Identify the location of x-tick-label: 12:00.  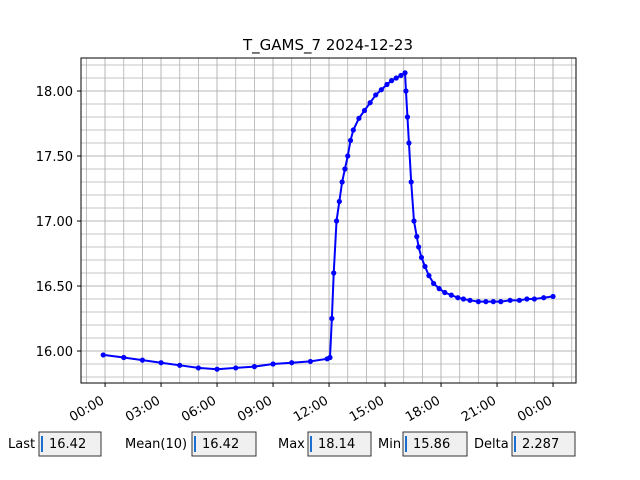
(311, 409).